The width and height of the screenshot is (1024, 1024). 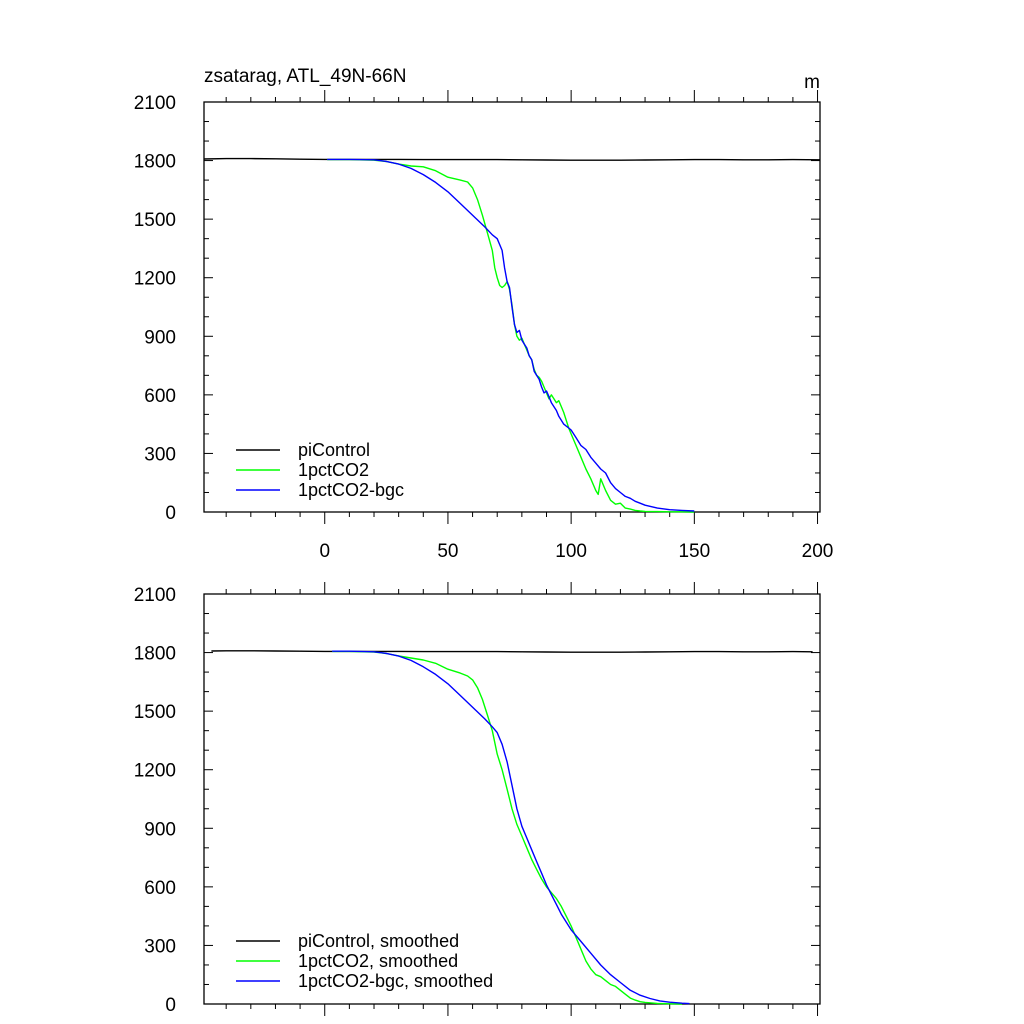 I want to click on legend-label: 1pctCO2-bgc, so click(x=351, y=490).